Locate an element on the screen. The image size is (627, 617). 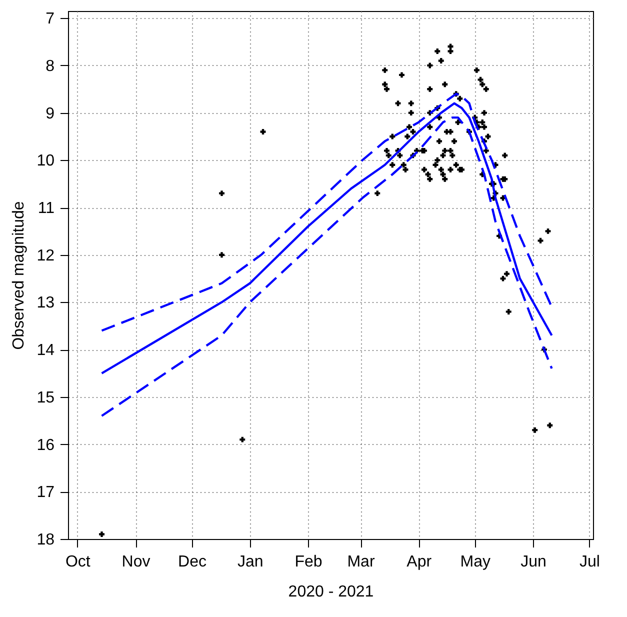
y-tick-label: 11 is located at coordinates (46, 209).